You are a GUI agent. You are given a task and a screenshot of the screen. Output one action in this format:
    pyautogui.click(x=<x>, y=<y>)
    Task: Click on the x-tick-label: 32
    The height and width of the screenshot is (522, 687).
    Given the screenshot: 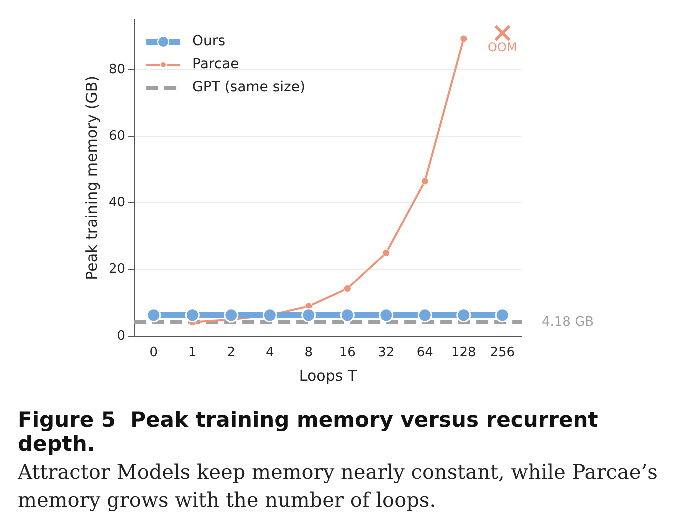 What is the action you would take?
    pyautogui.click(x=386, y=353)
    